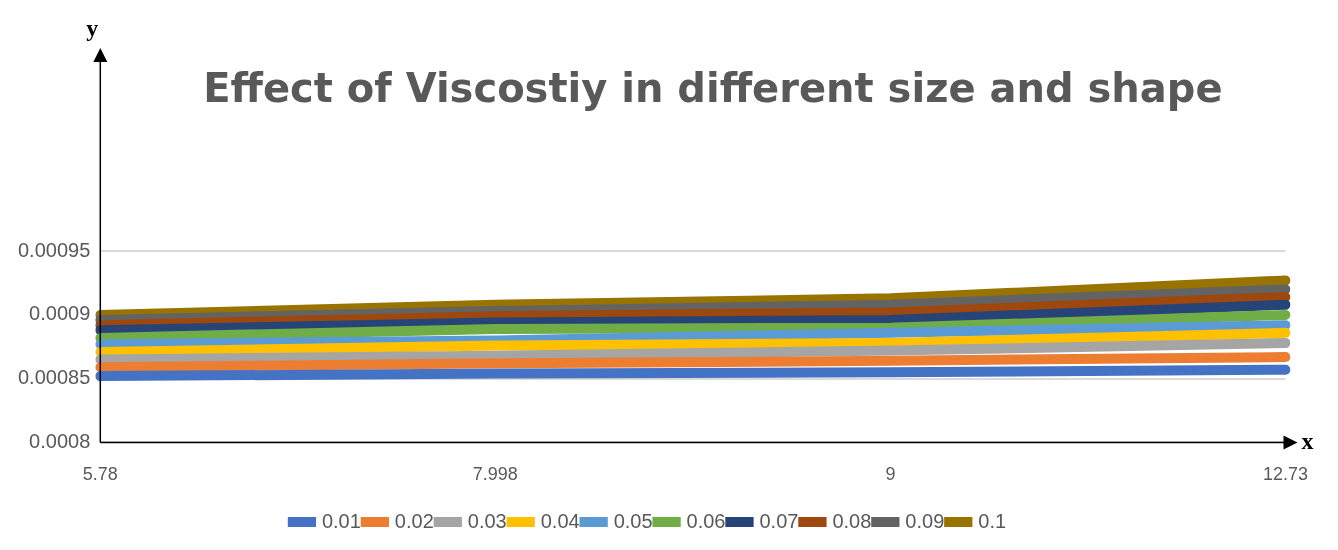 The height and width of the screenshot is (550, 1338). I want to click on legend-label: 0.08, so click(852, 520).